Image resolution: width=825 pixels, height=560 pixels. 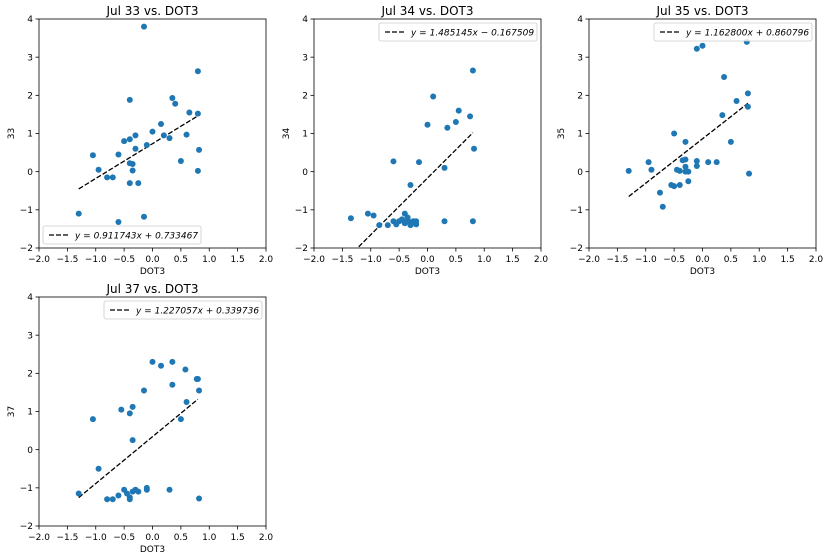 I want to click on x-axis-label: DOT3, so click(x=152, y=550).